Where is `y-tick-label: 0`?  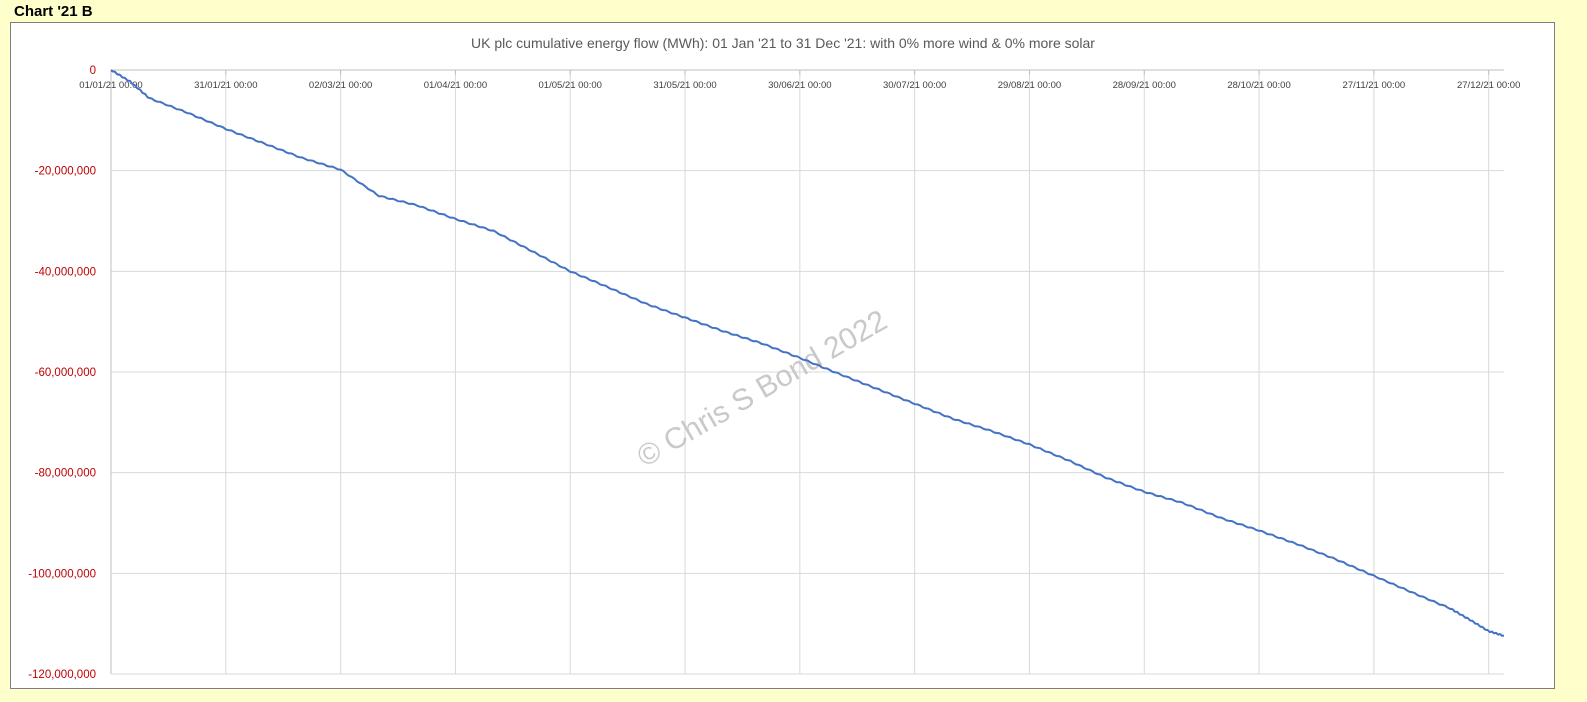 y-tick-label: 0 is located at coordinates (93, 71).